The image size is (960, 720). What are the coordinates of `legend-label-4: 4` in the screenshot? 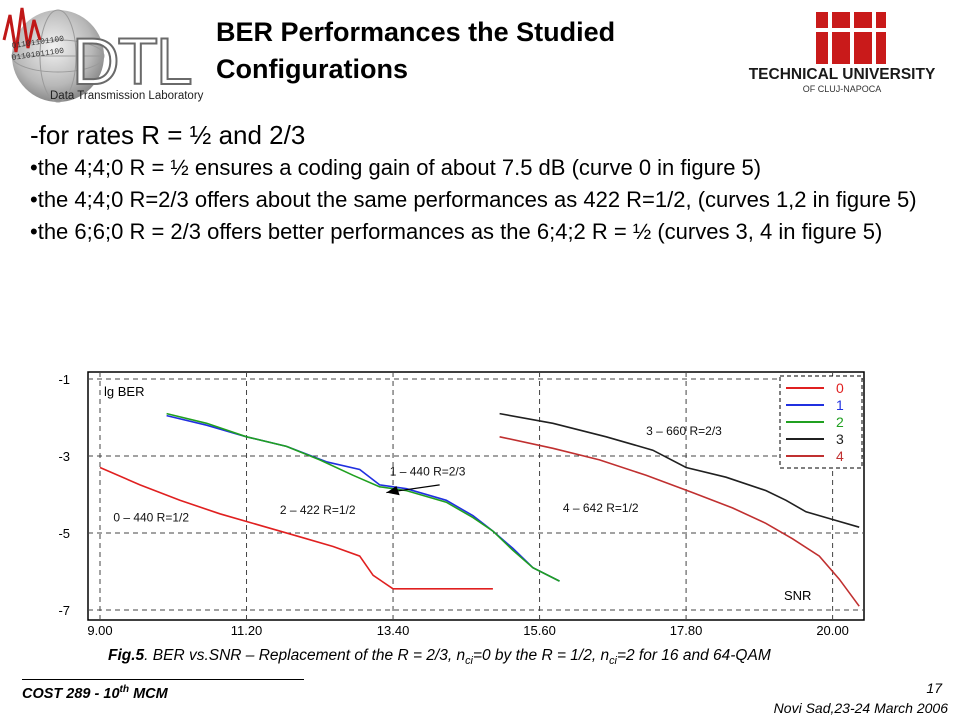 It's located at (840, 456).